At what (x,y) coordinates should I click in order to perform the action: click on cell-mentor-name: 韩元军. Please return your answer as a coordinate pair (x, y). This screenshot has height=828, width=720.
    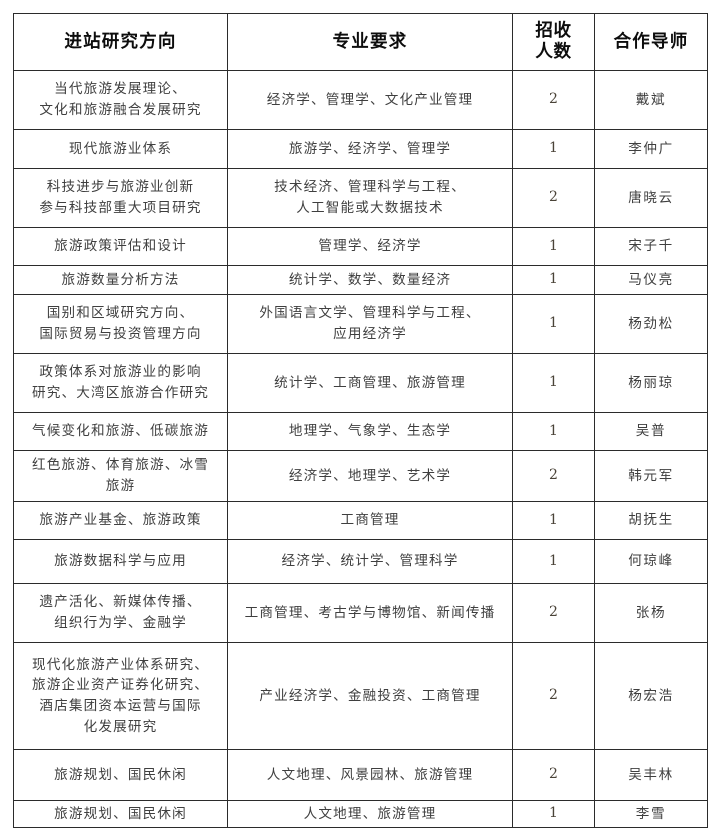
    Looking at the image, I should click on (651, 476).